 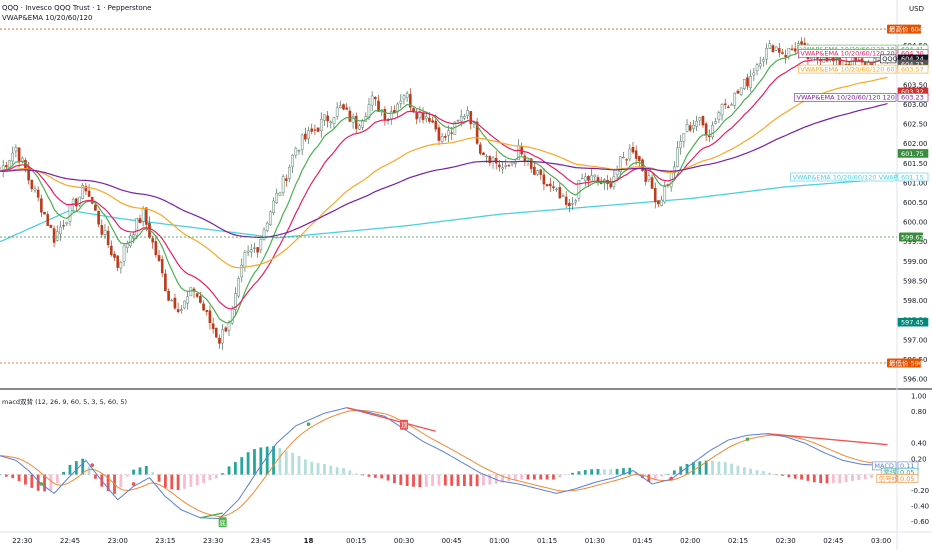 I want to click on time-tick-17: 02:45, so click(x=833, y=541).